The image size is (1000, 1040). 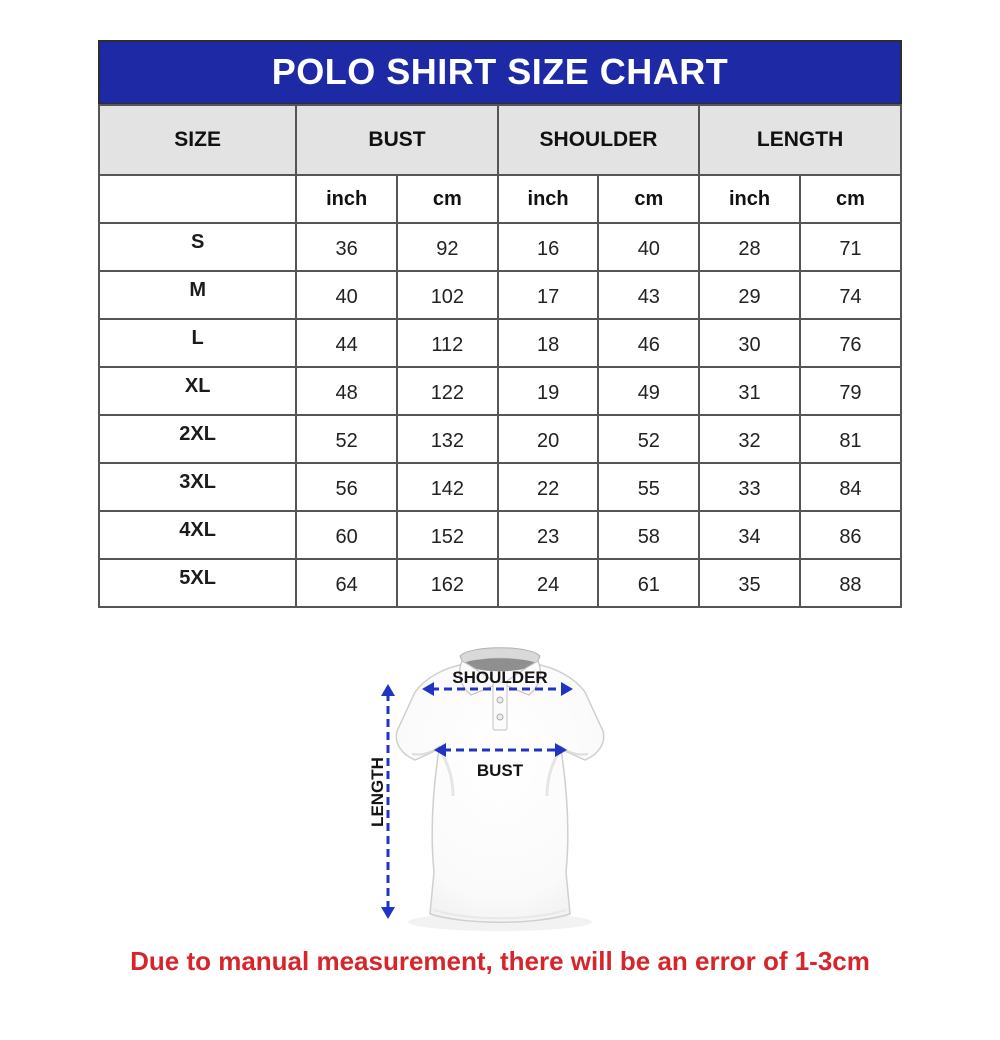 I want to click on size-label: L, so click(x=197, y=337).